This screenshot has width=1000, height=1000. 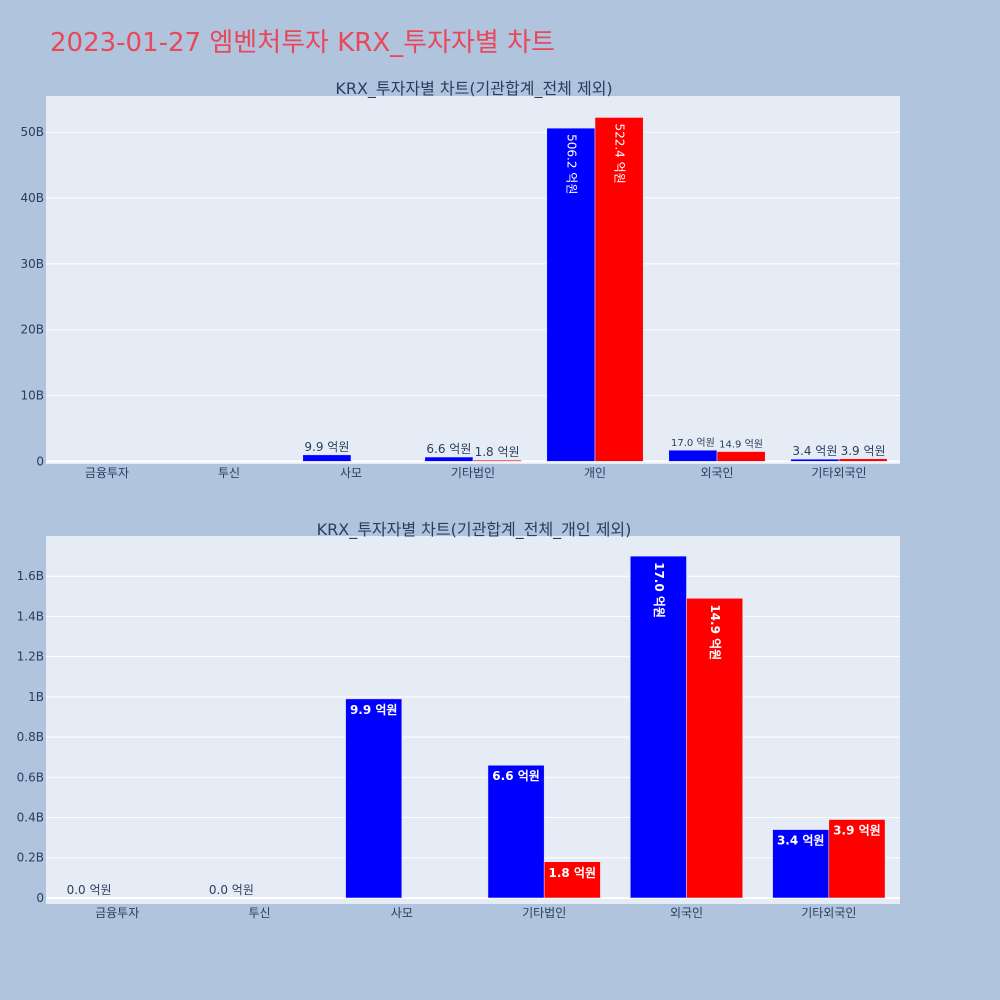 I want to click on y-tick-label: 40B, so click(x=32, y=198).